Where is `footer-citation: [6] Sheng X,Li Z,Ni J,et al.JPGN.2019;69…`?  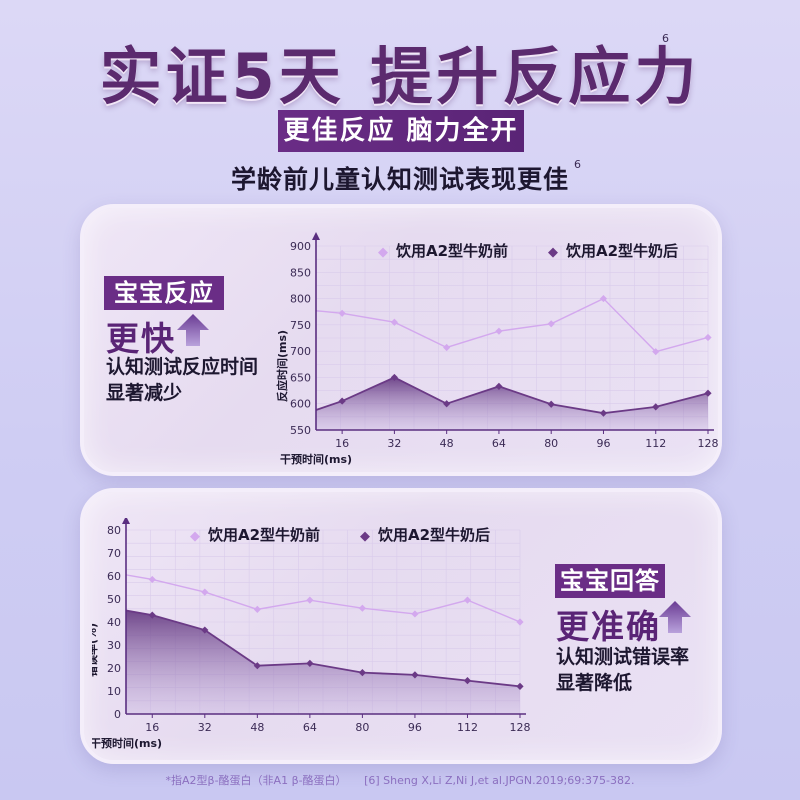 footer-citation: [6] Sheng X,Li Z,Ni J,et al.JPGN.2019;69… is located at coordinates (499, 780).